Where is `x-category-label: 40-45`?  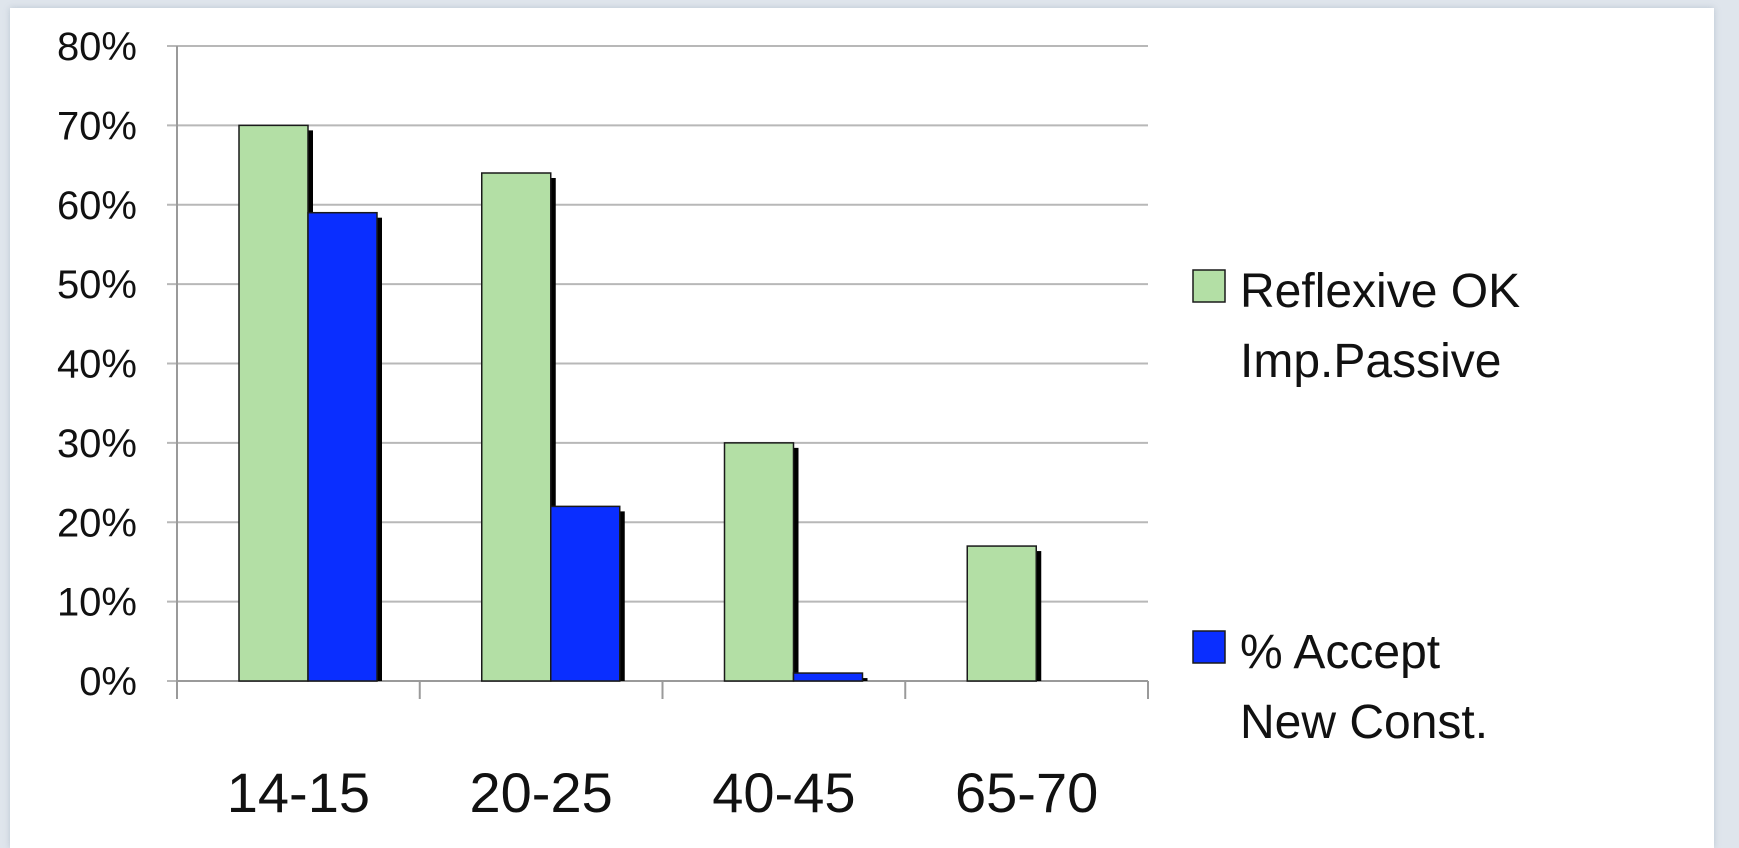
x-category-label: 40-45 is located at coordinates (783, 792).